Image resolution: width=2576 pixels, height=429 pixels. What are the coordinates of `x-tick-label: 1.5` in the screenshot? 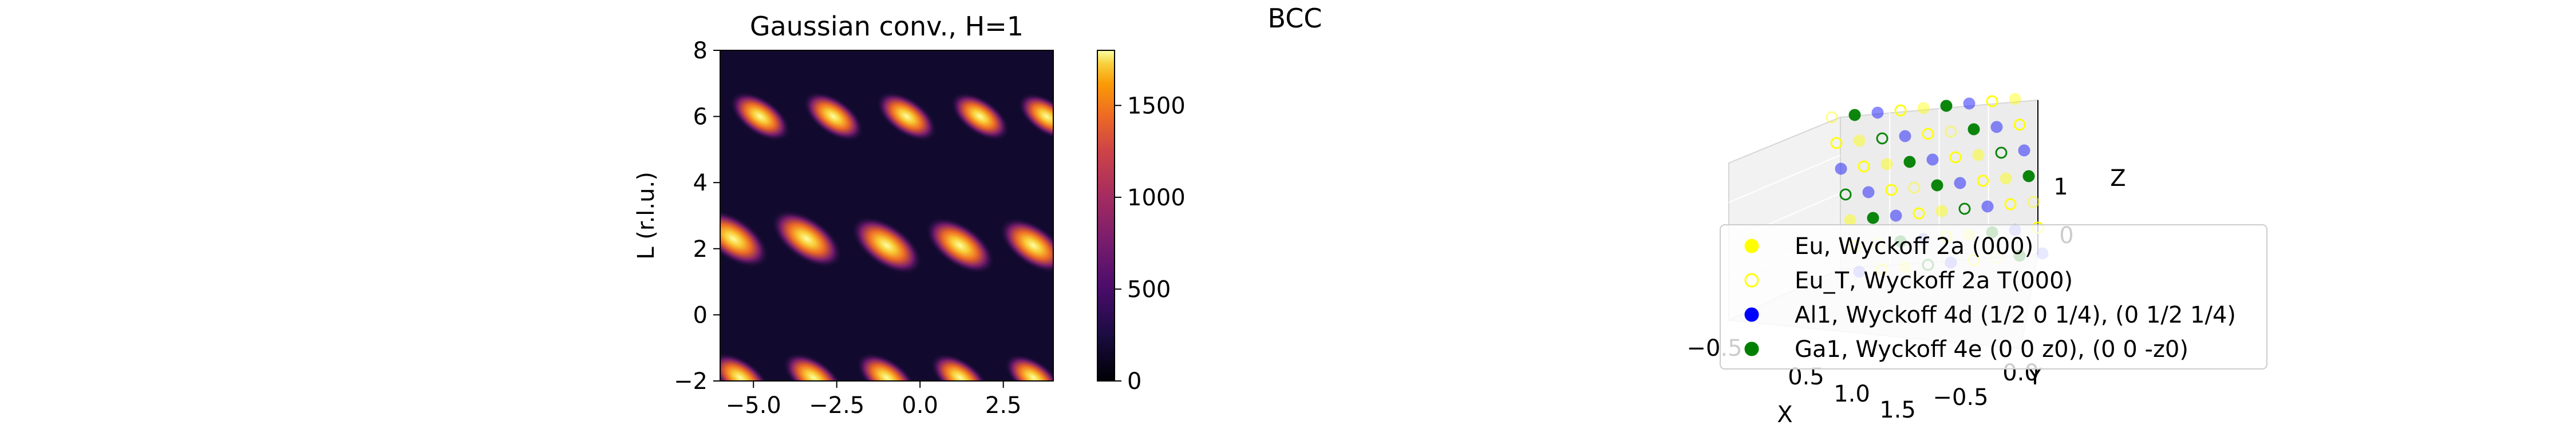 It's located at (1897, 410).